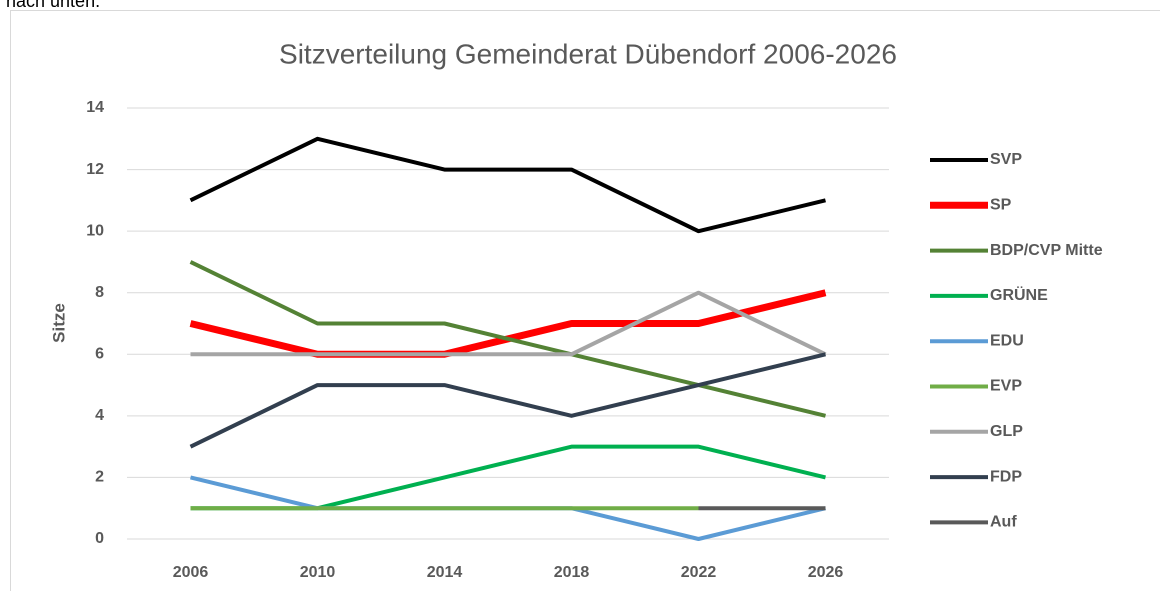  What do you see at coordinates (1001, 205) in the screenshot?
I see `legend-label: SP` at bounding box center [1001, 205].